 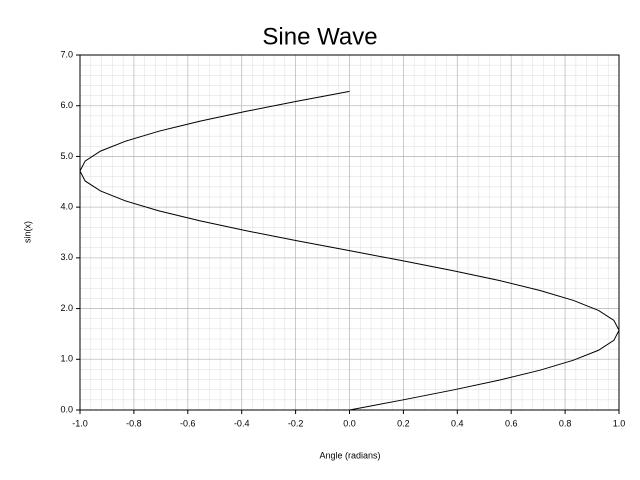 What do you see at coordinates (66, 207) in the screenshot?
I see `y-tick-label: 4.0` at bounding box center [66, 207].